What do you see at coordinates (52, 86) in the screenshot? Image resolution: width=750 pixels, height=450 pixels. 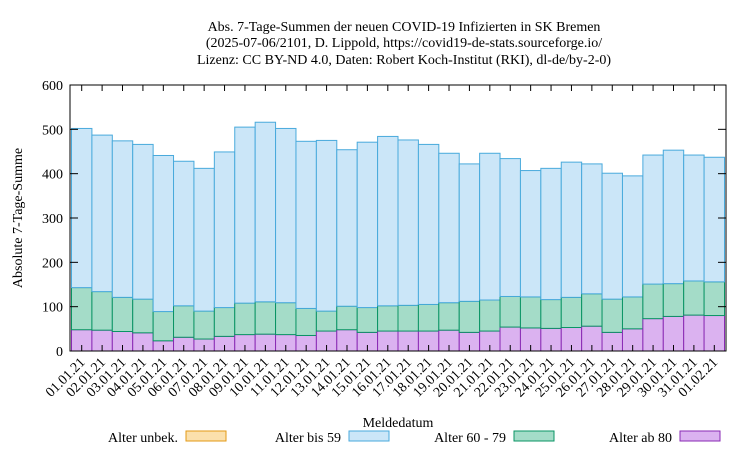 I see `y-tick-label: 600` at bounding box center [52, 86].